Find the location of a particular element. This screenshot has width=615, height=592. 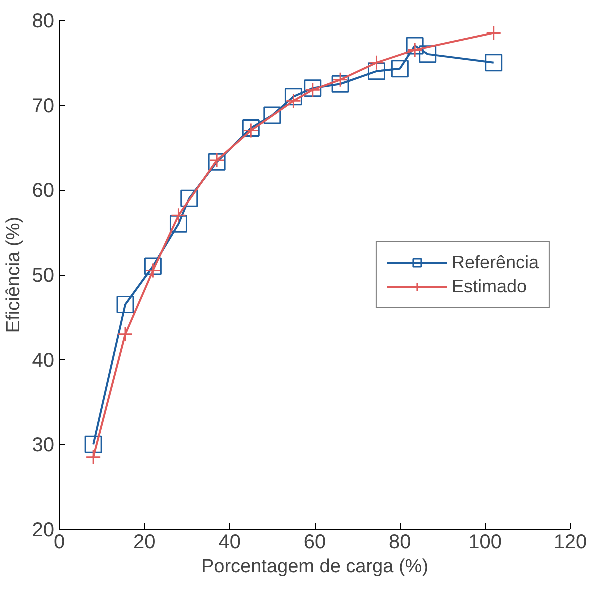

legend-label: Referência is located at coordinates (495, 262).